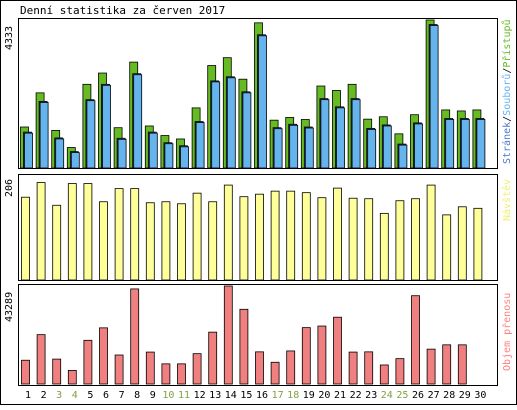 This screenshot has width=517, height=410. Describe the element at coordinates (122, 395) in the screenshot. I see `x-tick-label: 7` at that location.